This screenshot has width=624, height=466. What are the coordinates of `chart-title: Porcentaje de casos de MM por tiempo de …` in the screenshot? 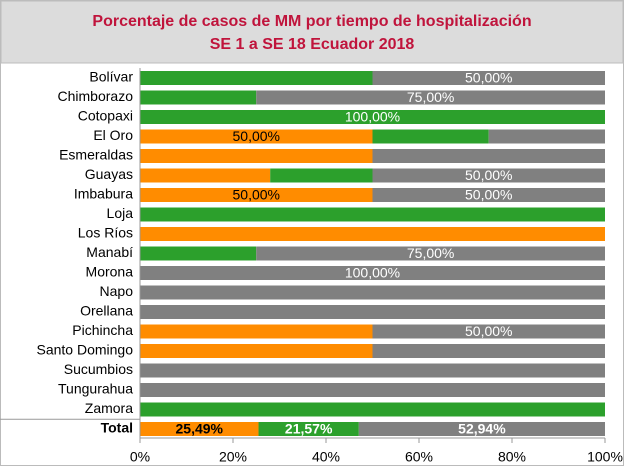 It's located at (311, 21).